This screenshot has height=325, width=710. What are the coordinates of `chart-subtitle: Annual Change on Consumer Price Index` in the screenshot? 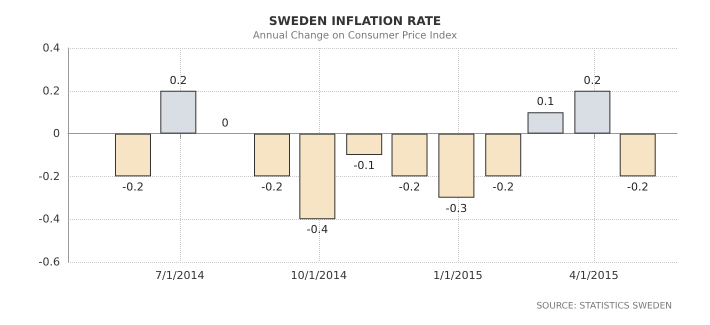 It's located at (355, 36).